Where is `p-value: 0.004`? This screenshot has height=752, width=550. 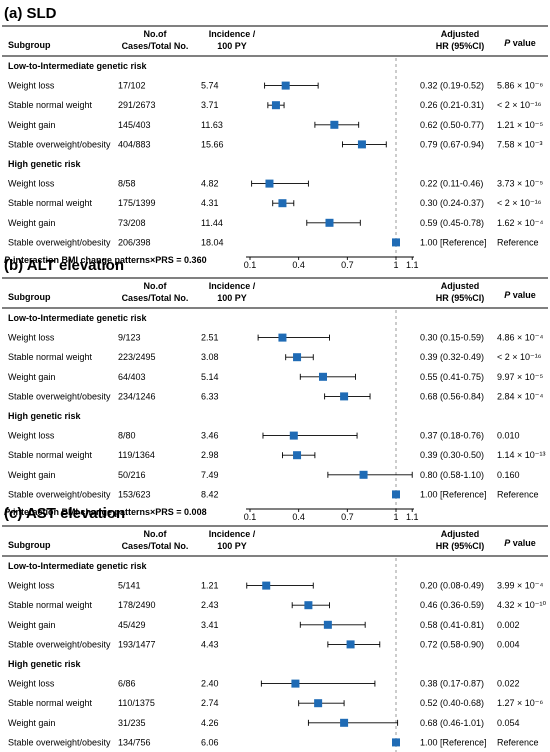
p-value: 0.004 is located at coordinates (508, 644).